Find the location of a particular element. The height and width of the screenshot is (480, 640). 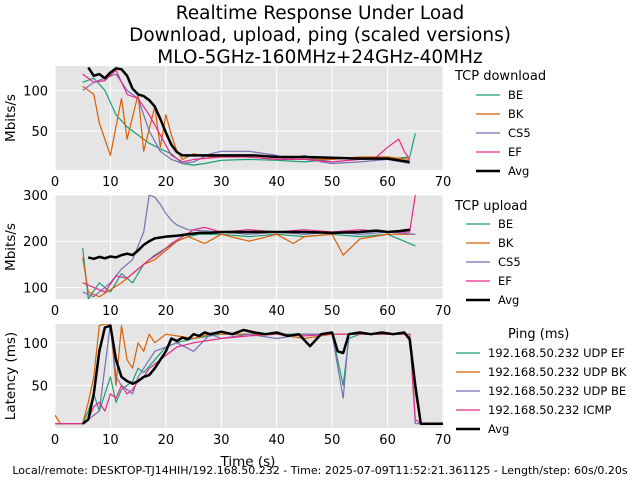

legend-title: TCP upload is located at coordinates (491, 206).